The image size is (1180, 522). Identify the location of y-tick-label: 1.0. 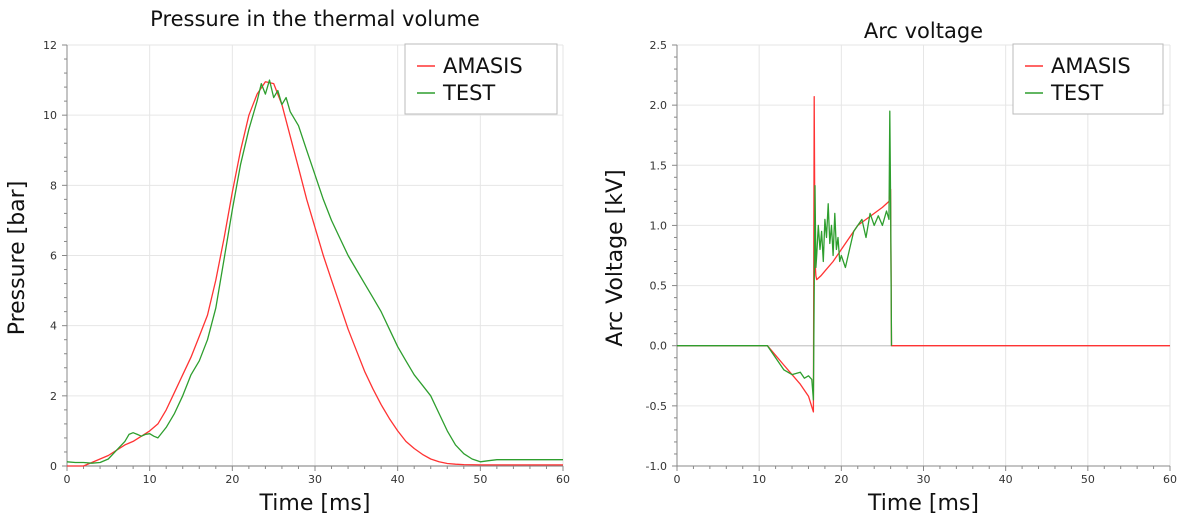
(659, 225).